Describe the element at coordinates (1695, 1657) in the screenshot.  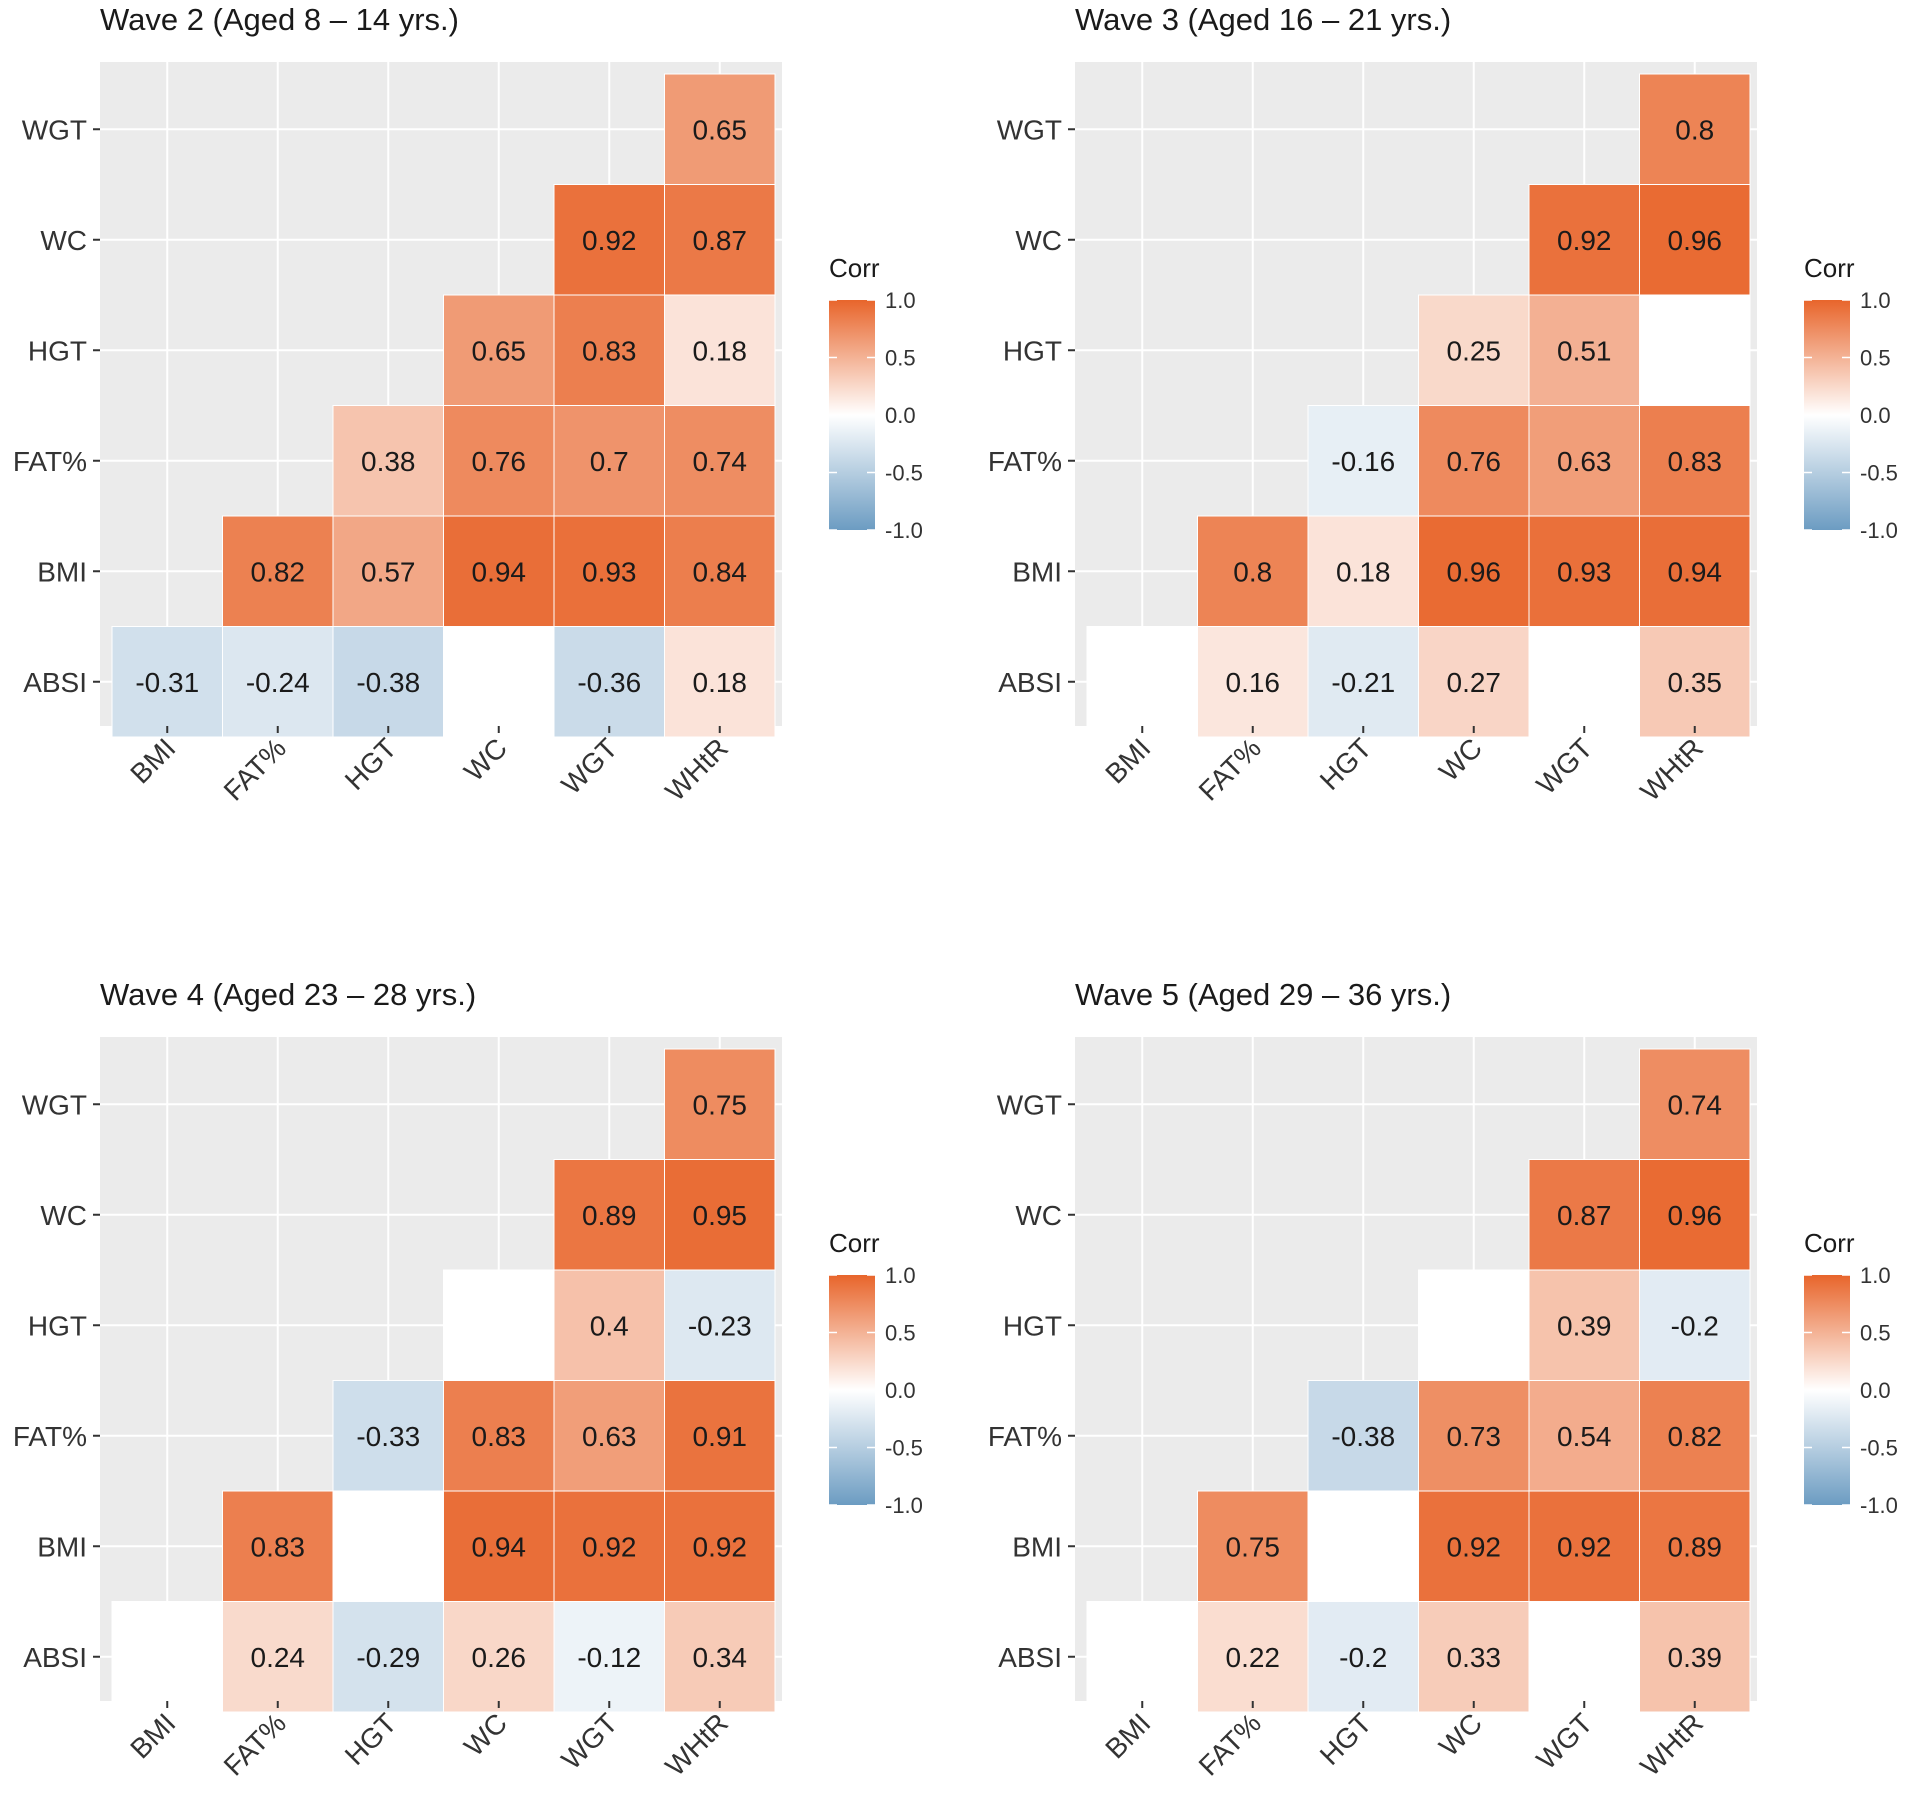
I see `cell-value-label: 0.39` at that location.